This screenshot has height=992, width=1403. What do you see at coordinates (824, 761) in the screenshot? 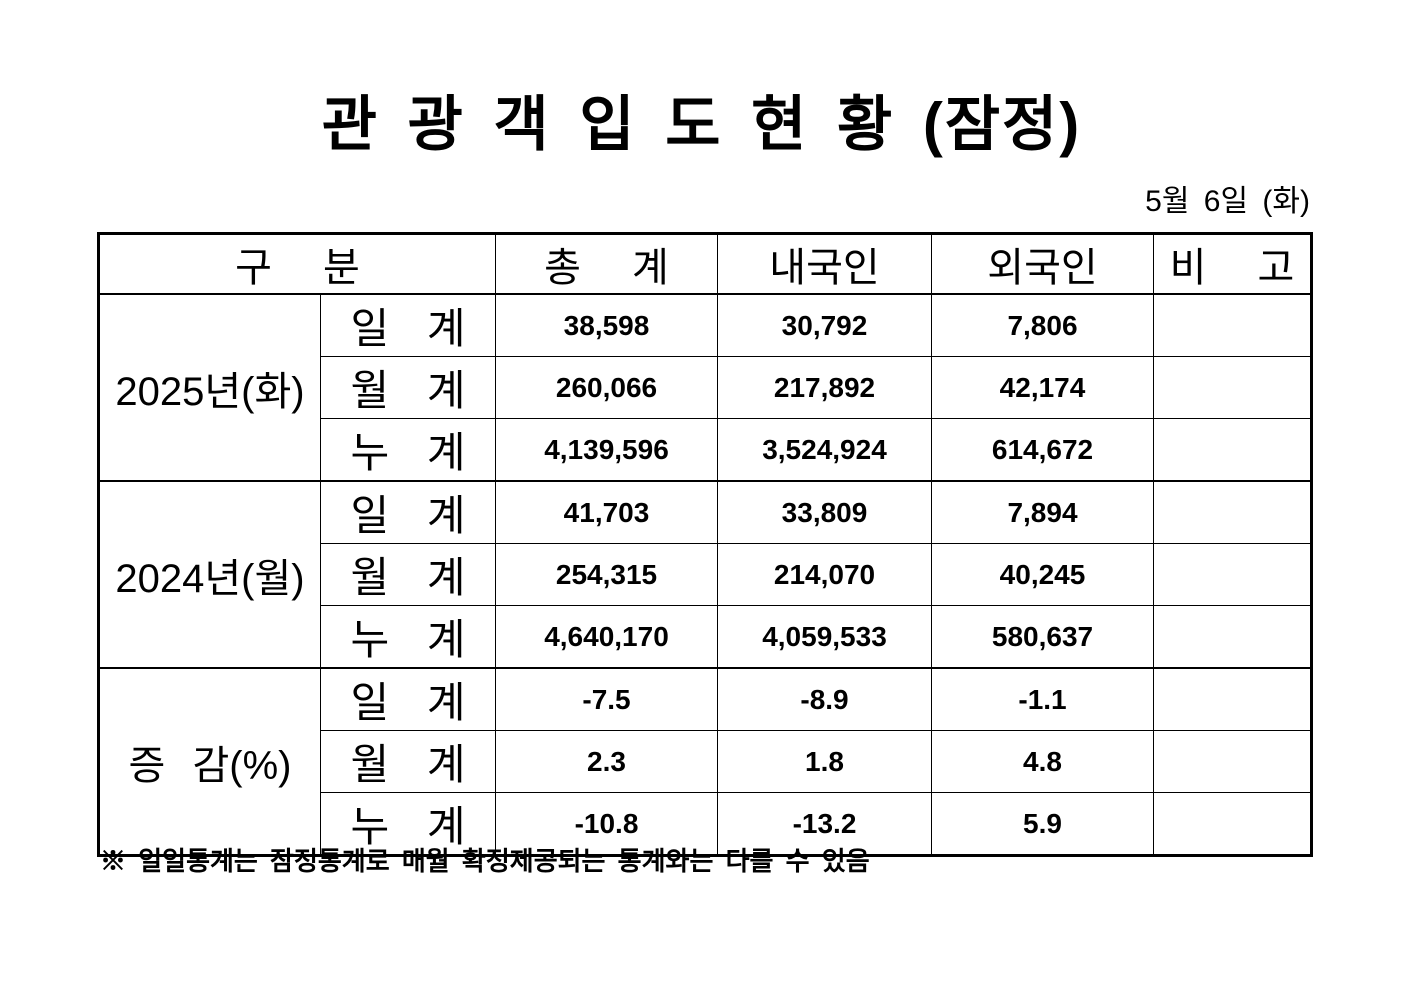
I see `value-domestic: 1.8` at bounding box center [824, 761].